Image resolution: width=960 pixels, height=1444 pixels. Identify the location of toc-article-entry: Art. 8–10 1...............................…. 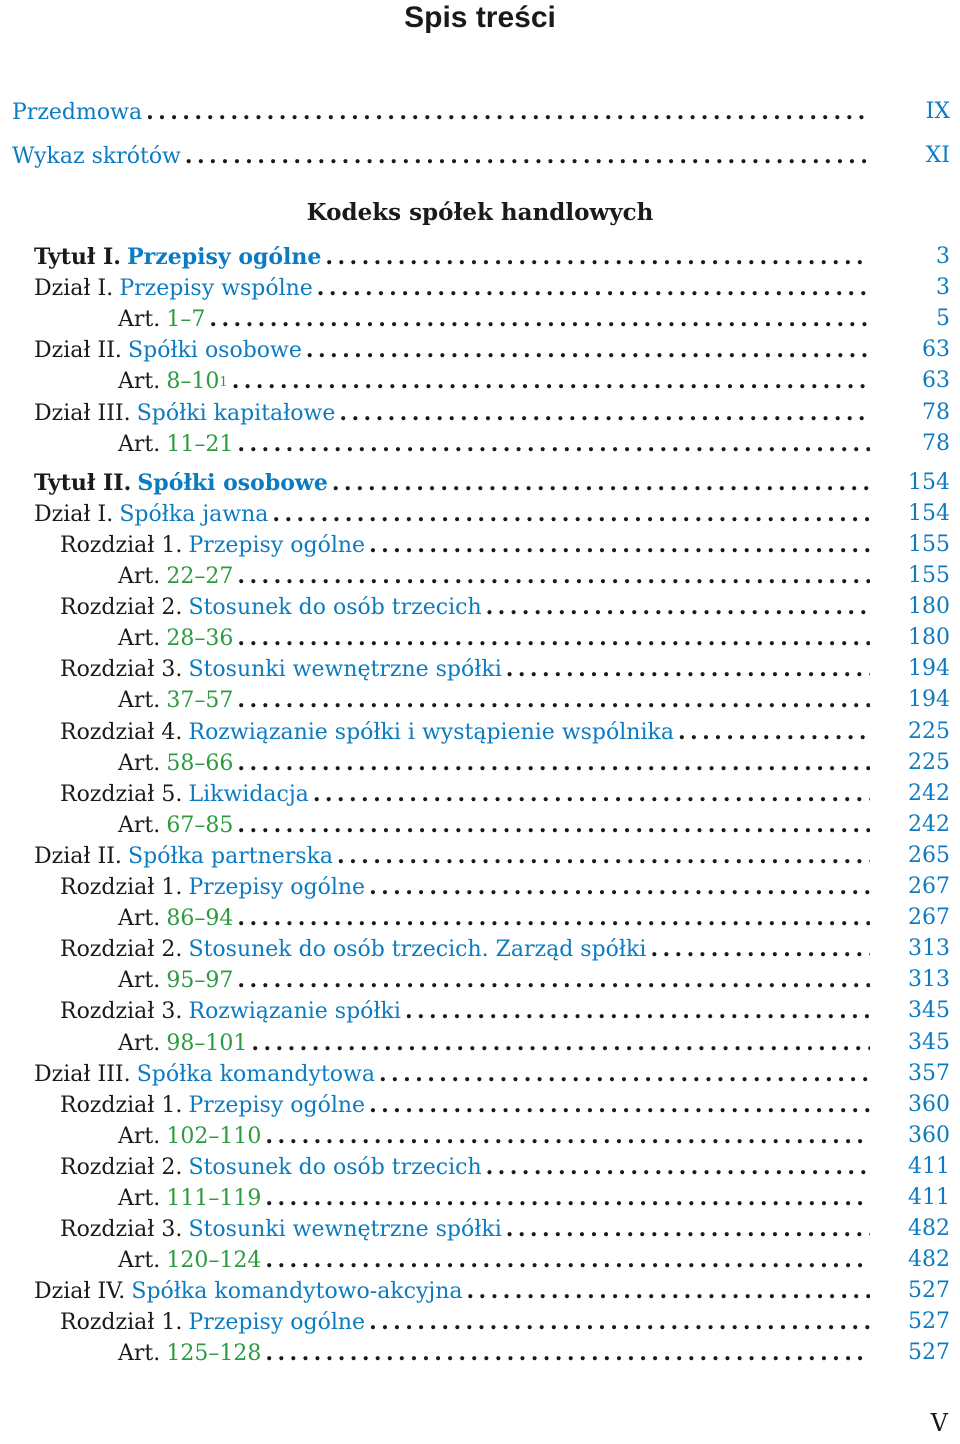
(480, 381).